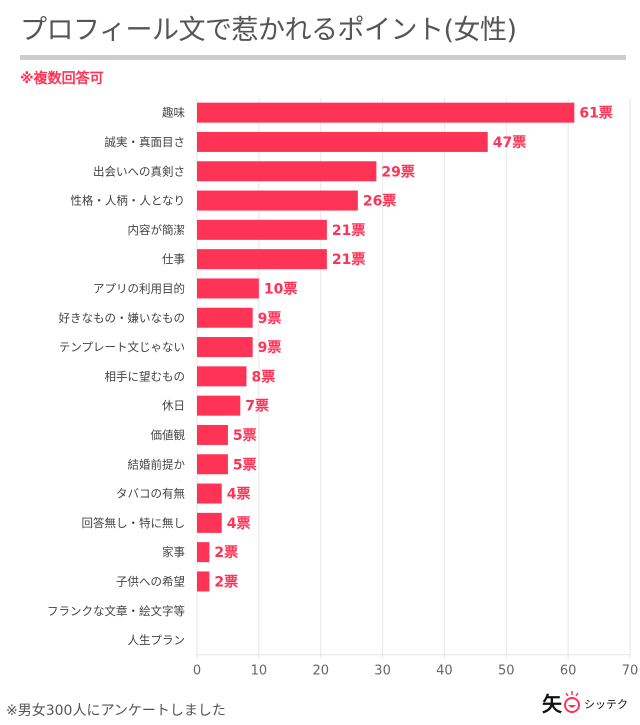 The height and width of the screenshot is (725, 640). Describe the element at coordinates (139, 288) in the screenshot. I see `category-label: アプリの利用目的` at that location.